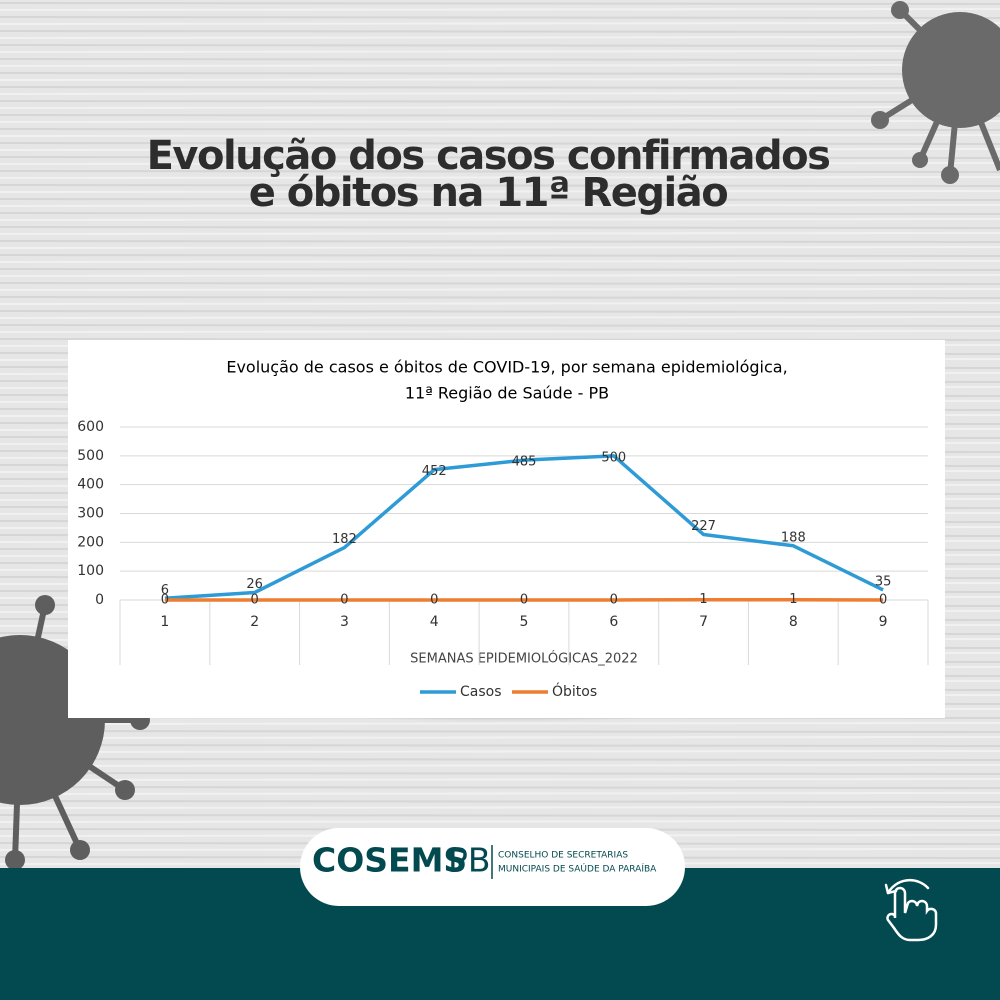 The width and height of the screenshot is (1000, 1000). I want to click on x-tick-label: 5, so click(524, 622).